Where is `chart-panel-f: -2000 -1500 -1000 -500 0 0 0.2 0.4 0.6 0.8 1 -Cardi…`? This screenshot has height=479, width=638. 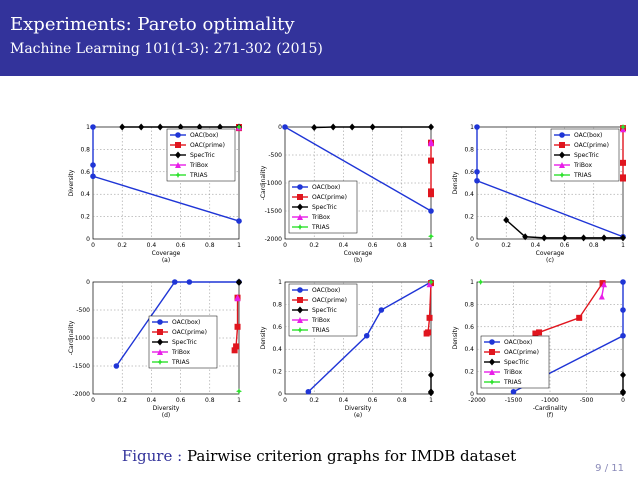
chart-panel-f: -2000 -1500 -1000 -500 0 0 0.2 0.4 0.6 0.8 1 -Cardi… is located at coordinates (539, 349).